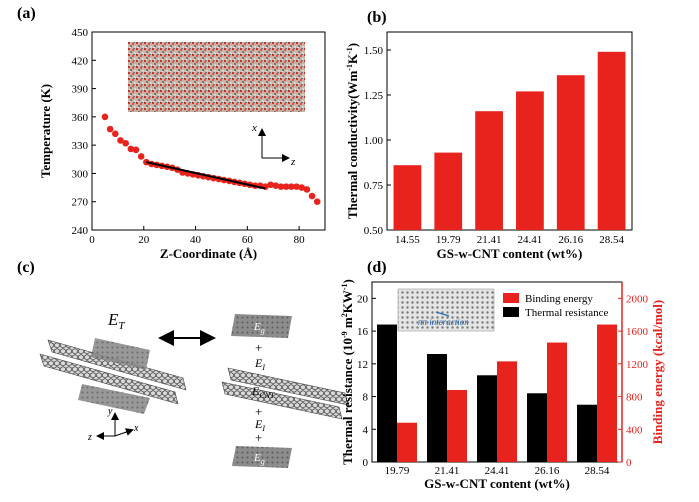  I want to click on y-left-tick-label: 20, so click(363, 299).